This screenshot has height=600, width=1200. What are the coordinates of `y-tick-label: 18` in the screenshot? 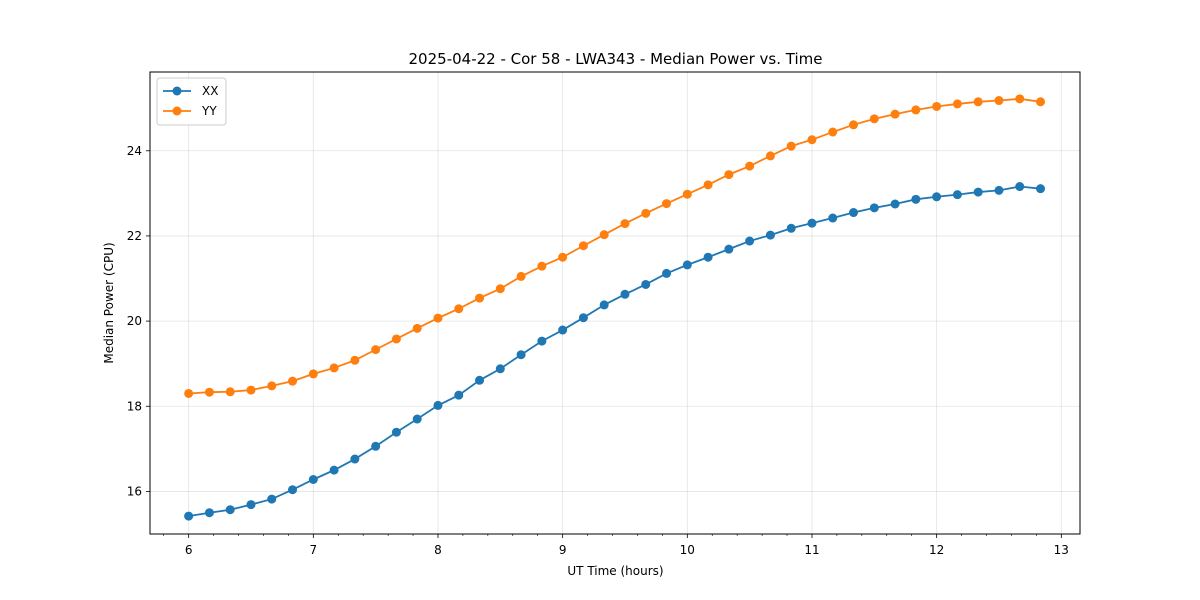 It's located at (134, 406).